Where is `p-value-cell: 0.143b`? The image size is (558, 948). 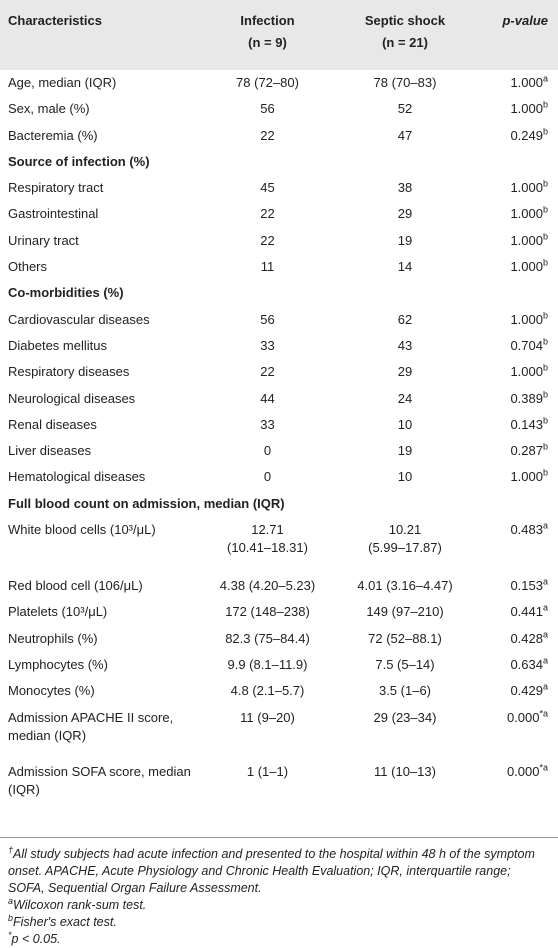
p-value-cell: 0.143b is located at coordinates (514, 425).